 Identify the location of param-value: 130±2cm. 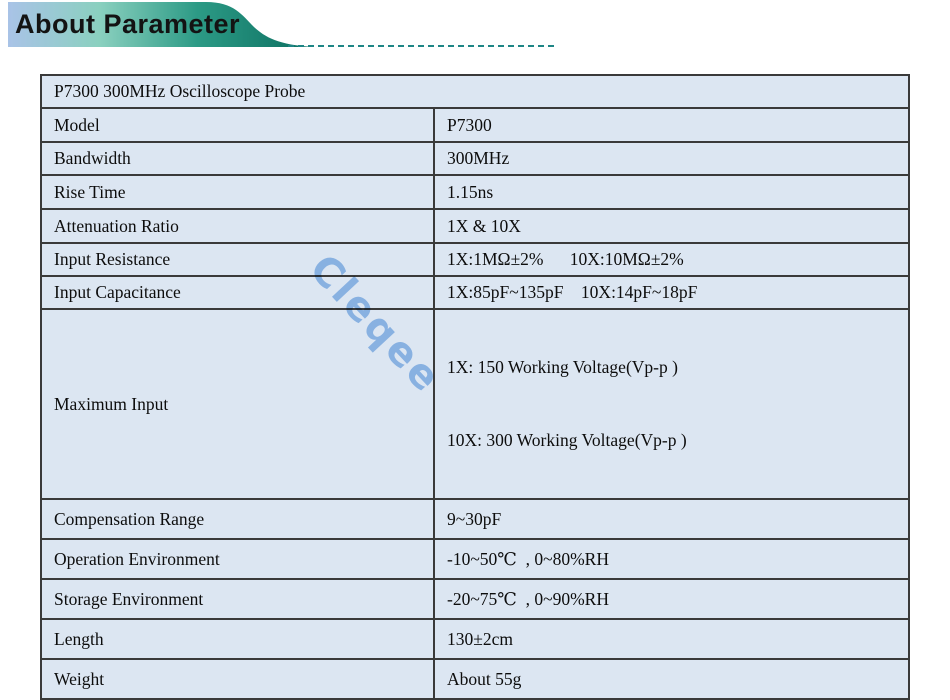
(671, 639).